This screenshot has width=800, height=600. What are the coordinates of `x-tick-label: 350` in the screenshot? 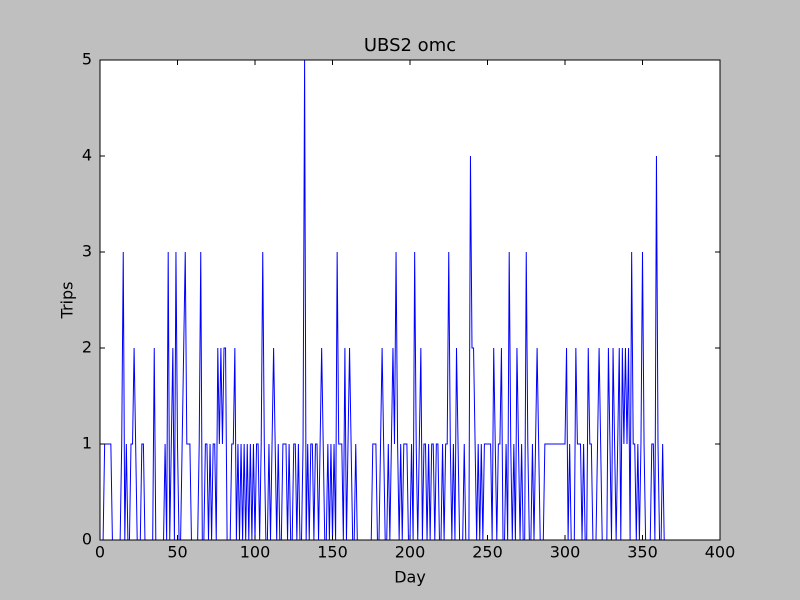 It's located at (642, 552).